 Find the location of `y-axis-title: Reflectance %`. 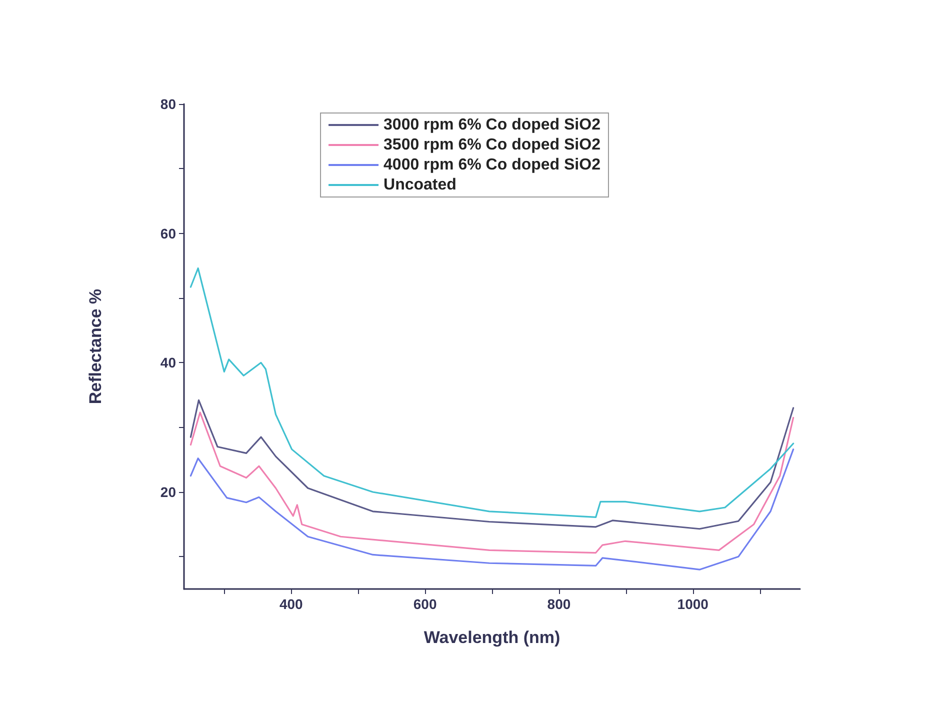

y-axis-title: Reflectance % is located at coordinates (95, 346).